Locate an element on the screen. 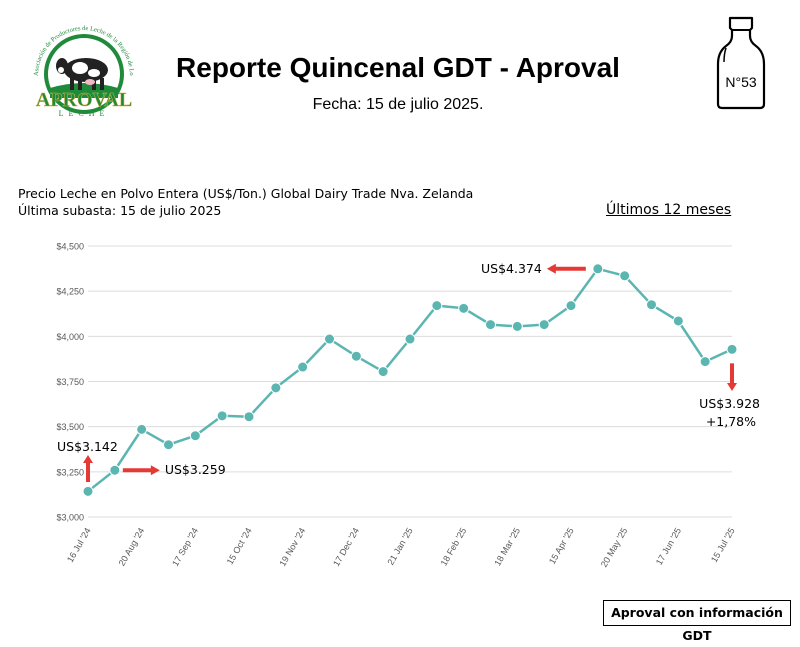 This screenshot has height=647, width=800. x-tick-label: 17 Jun '25 is located at coordinates (668, 546).